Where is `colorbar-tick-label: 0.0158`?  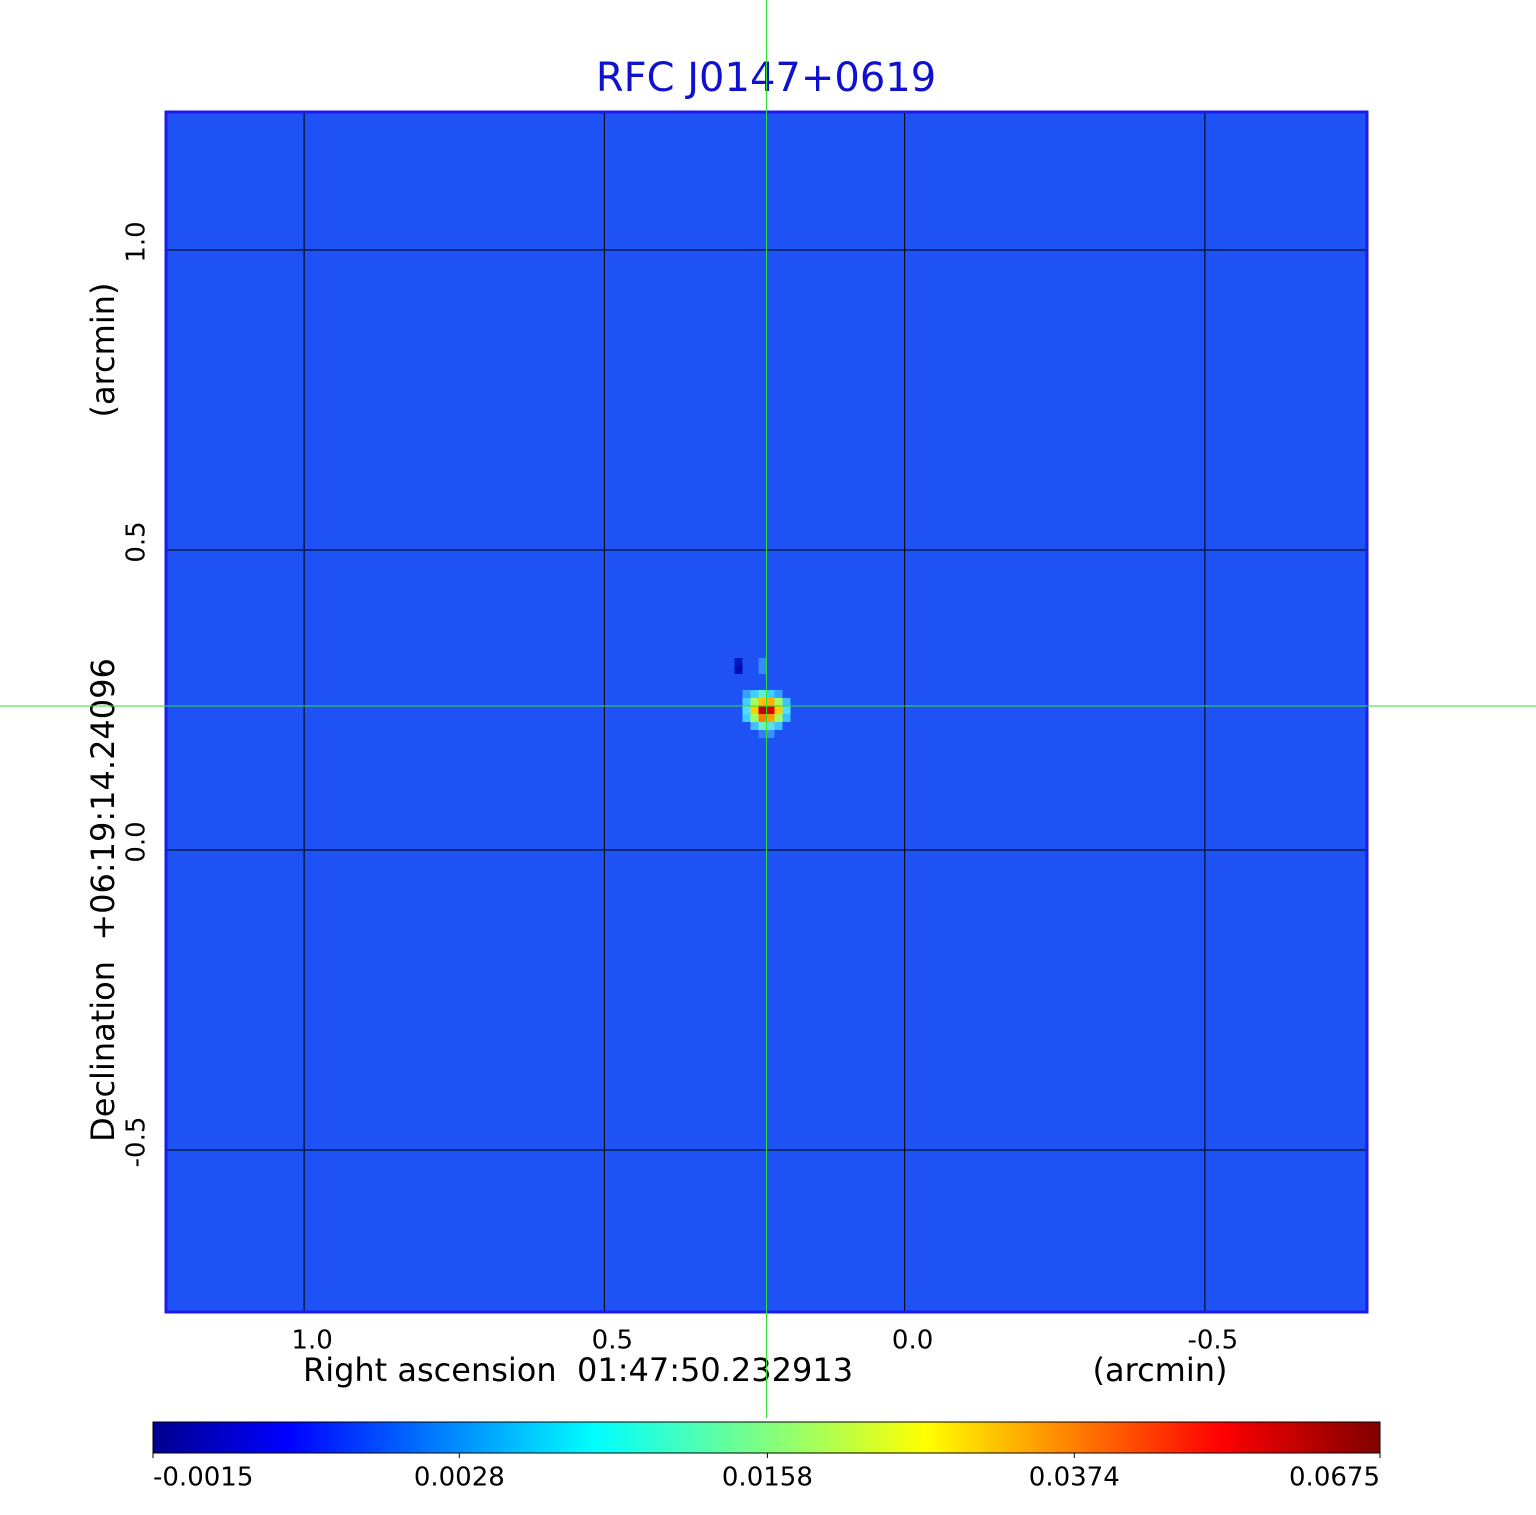
colorbar-tick-label: 0.0158 is located at coordinates (767, 1478).